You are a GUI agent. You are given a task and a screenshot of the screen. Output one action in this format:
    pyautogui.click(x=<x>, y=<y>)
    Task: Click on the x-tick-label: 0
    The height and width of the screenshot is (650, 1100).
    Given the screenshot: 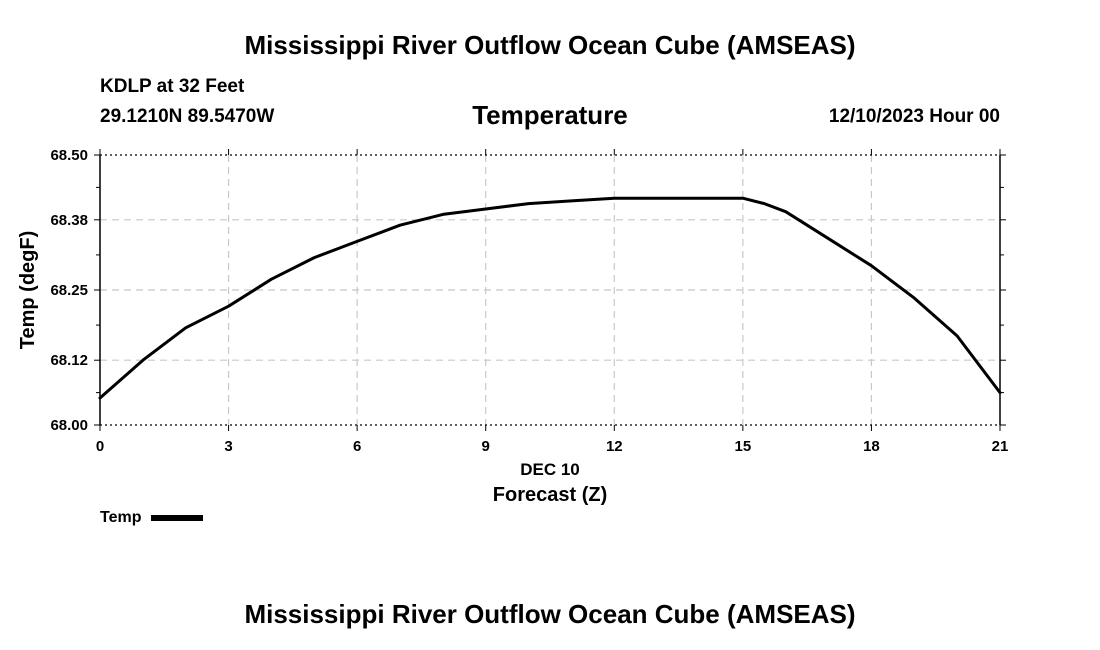 What is the action you would take?
    pyautogui.click(x=100, y=446)
    